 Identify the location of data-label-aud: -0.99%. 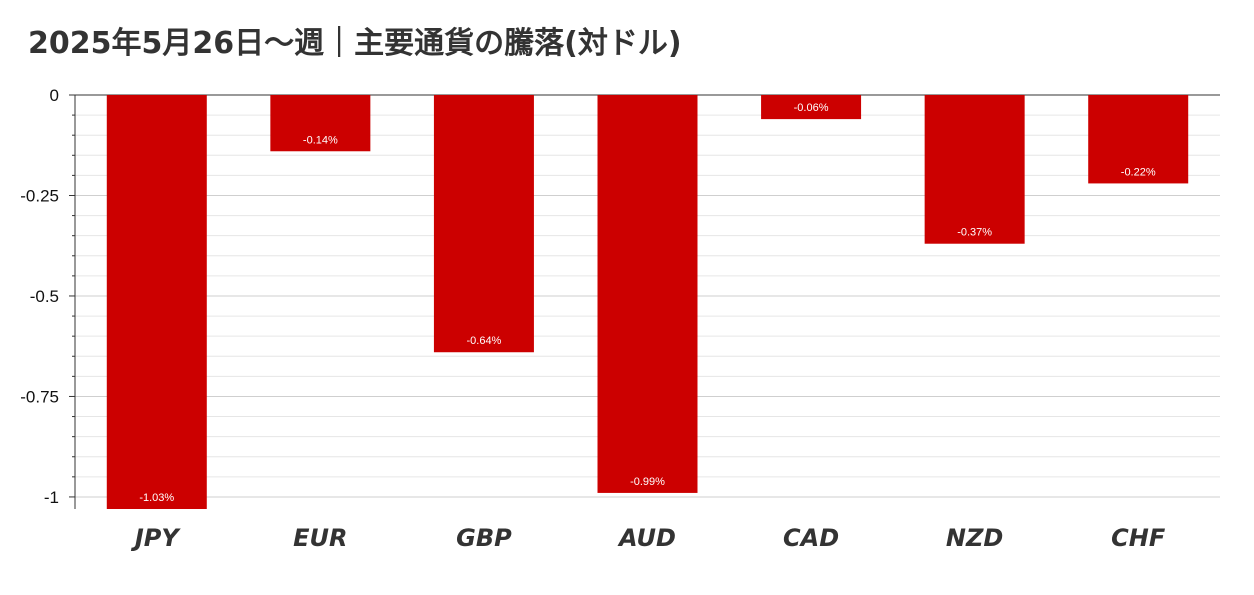
(647, 482).